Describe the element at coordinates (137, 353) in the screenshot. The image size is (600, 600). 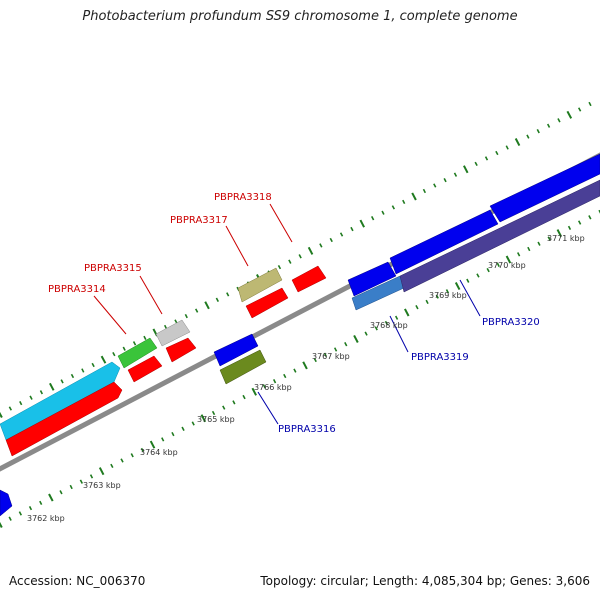
I see `gene-arrow-pbpra3315` at that location.